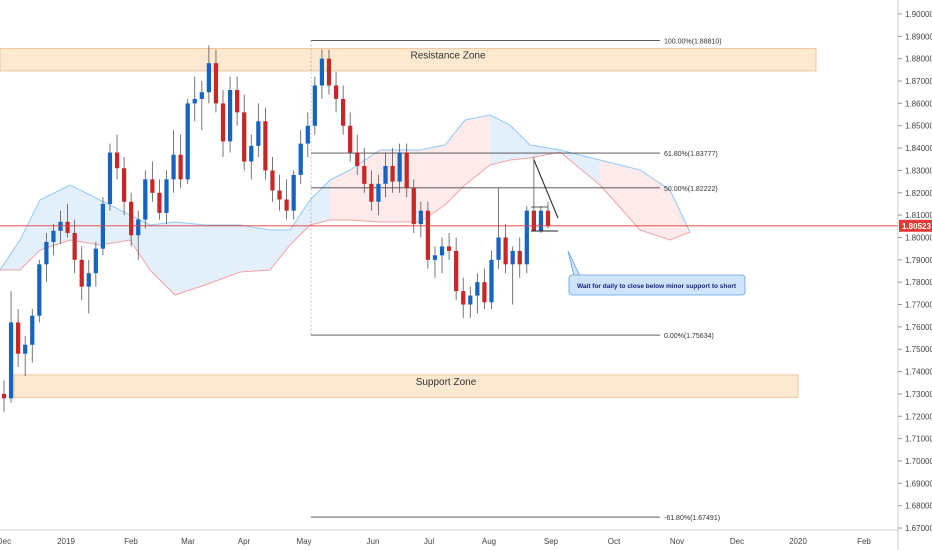 This screenshot has height=550, width=932. What do you see at coordinates (5, 541) in the screenshot?
I see `time-tick-label: Dec` at bounding box center [5, 541].